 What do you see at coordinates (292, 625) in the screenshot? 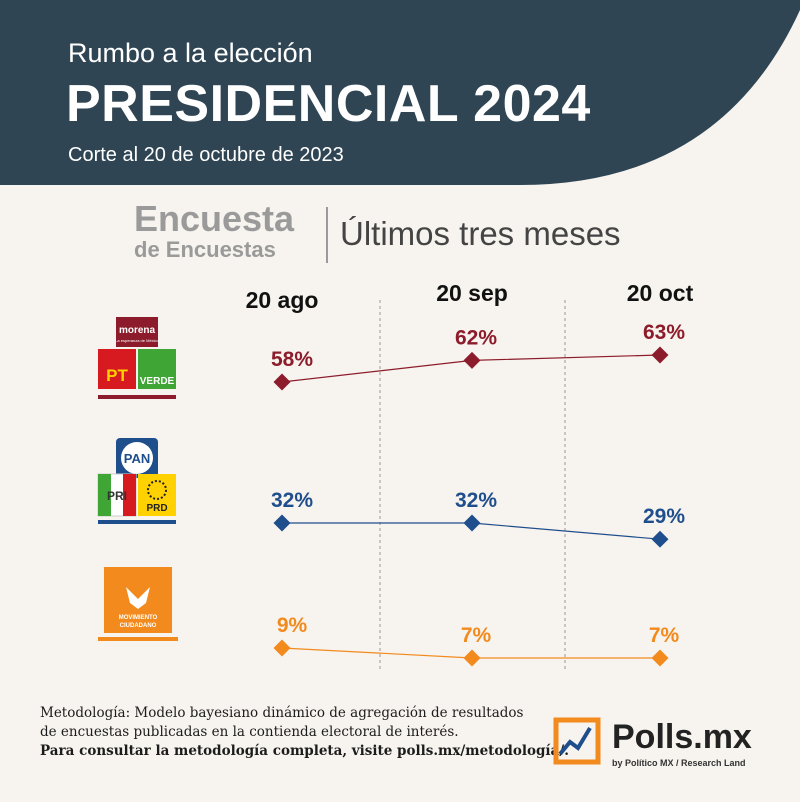
I see `data-label: 9%` at bounding box center [292, 625].